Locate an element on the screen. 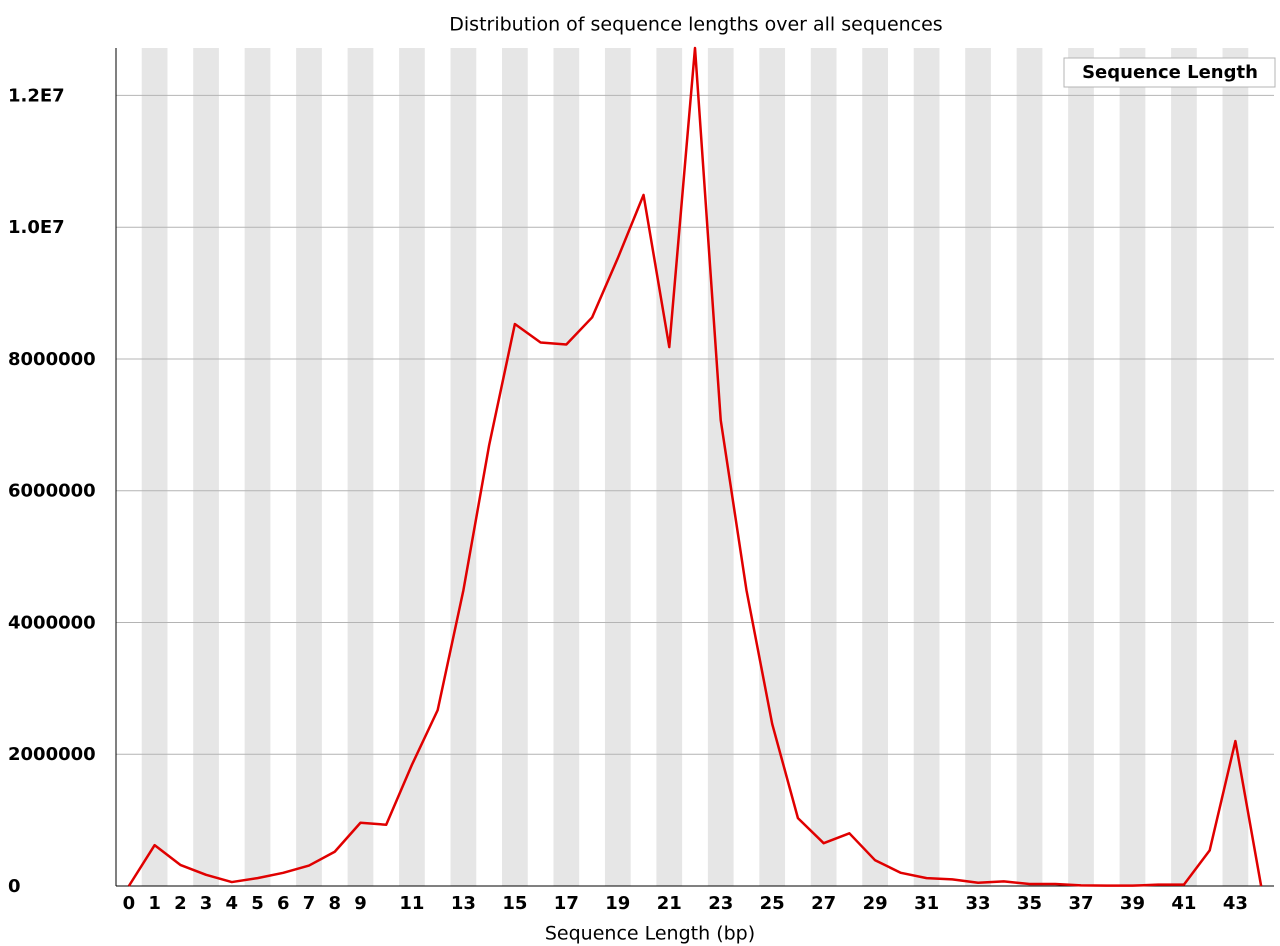 This screenshot has width=1280, height=946. x-tick-label: 9 is located at coordinates (360, 903).